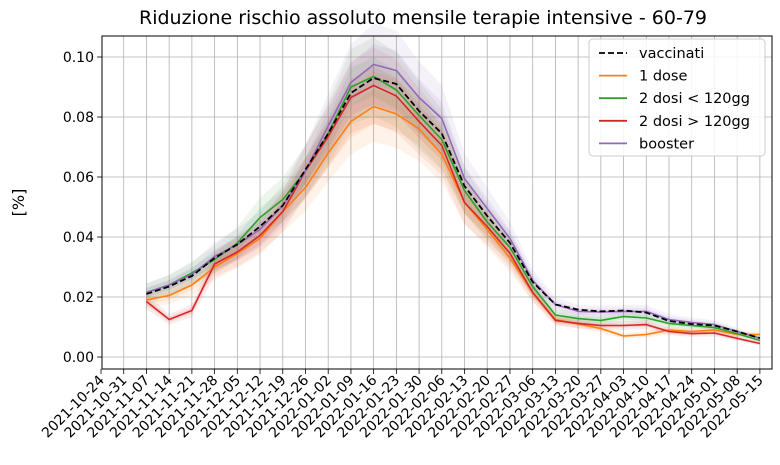  I want to click on legend-label: 2 dosi < 120gg, so click(694, 99).